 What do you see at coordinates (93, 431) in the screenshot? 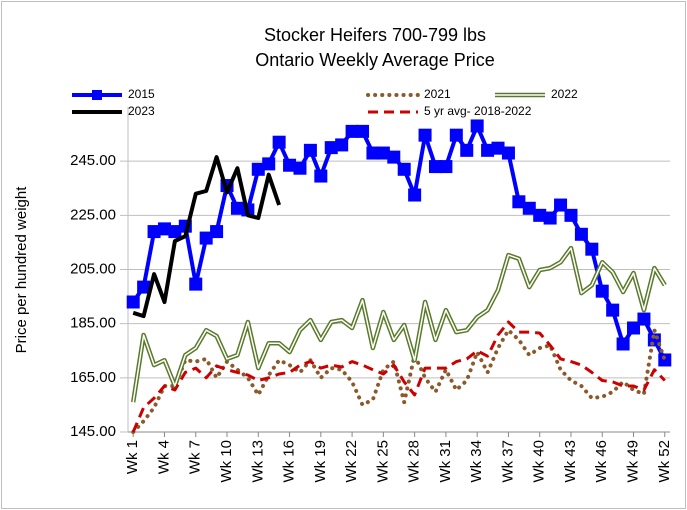
I see `y-tick-label: 145.00` at bounding box center [93, 431].